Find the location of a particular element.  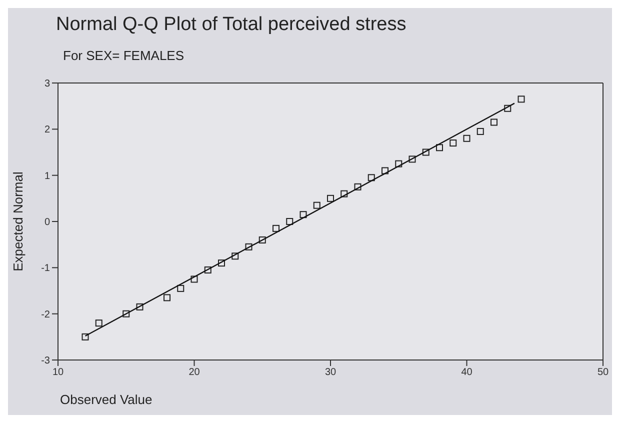

chart-title: Normal Q-Q Plot of Total perceived stress is located at coordinates (231, 25).